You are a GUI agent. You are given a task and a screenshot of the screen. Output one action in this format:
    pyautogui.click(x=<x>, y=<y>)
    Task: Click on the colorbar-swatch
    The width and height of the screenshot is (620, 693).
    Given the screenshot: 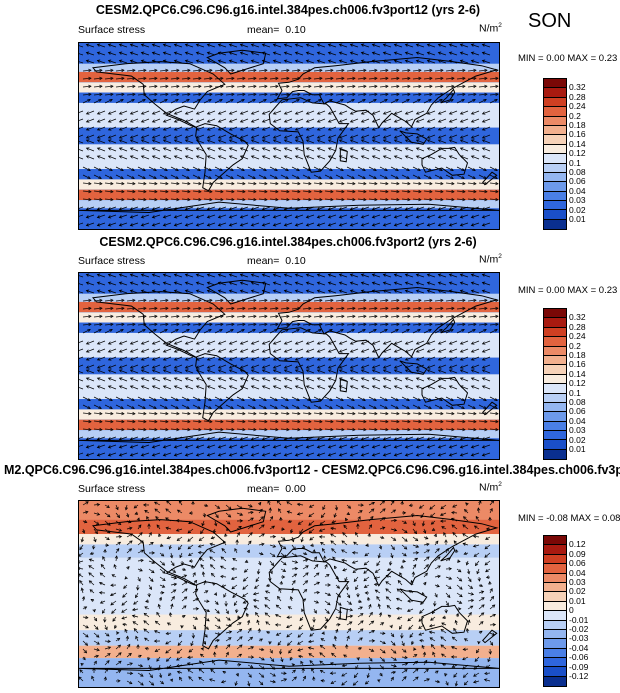 What is the action you would take?
    pyautogui.click(x=555, y=140)
    